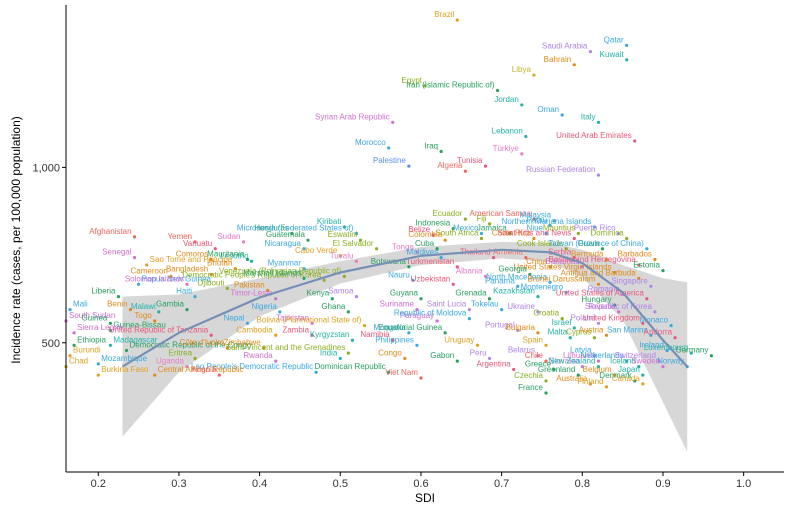 The height and width of the screenshot is (510, 787). What do you see at coordinates (389, 261) in the screenshot?
I see `data-point-label: Botswana` at bounding box center [389, 261].